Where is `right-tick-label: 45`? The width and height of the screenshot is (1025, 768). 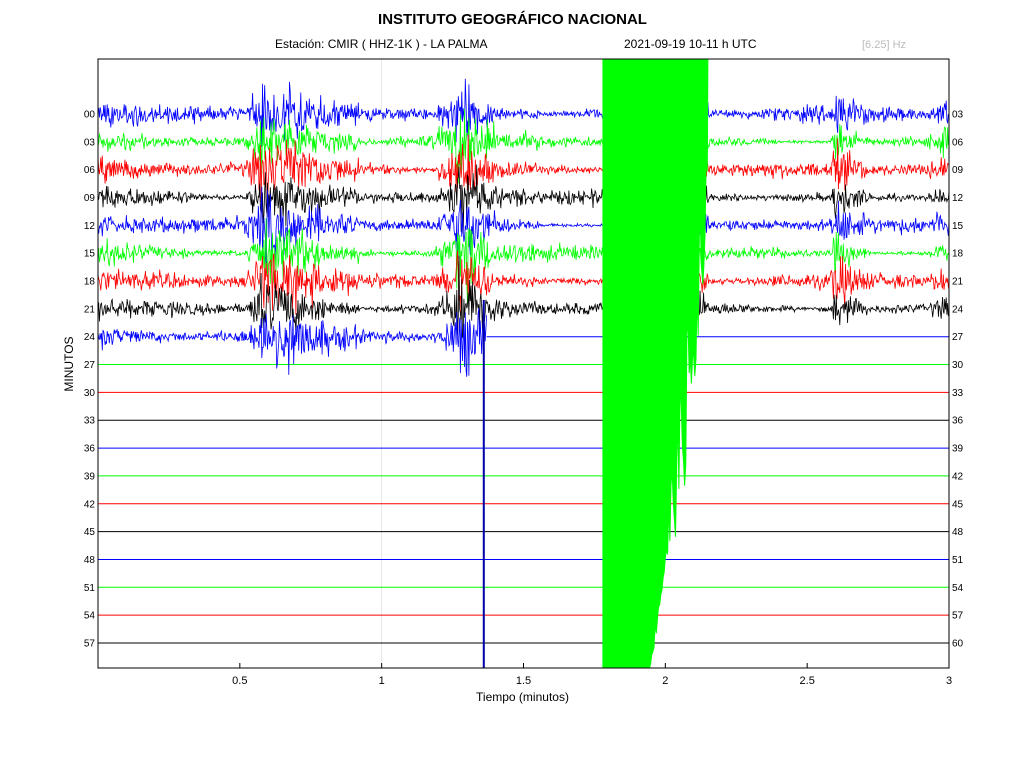 right-tick-label: 45 is located at coordinates (958, 504).